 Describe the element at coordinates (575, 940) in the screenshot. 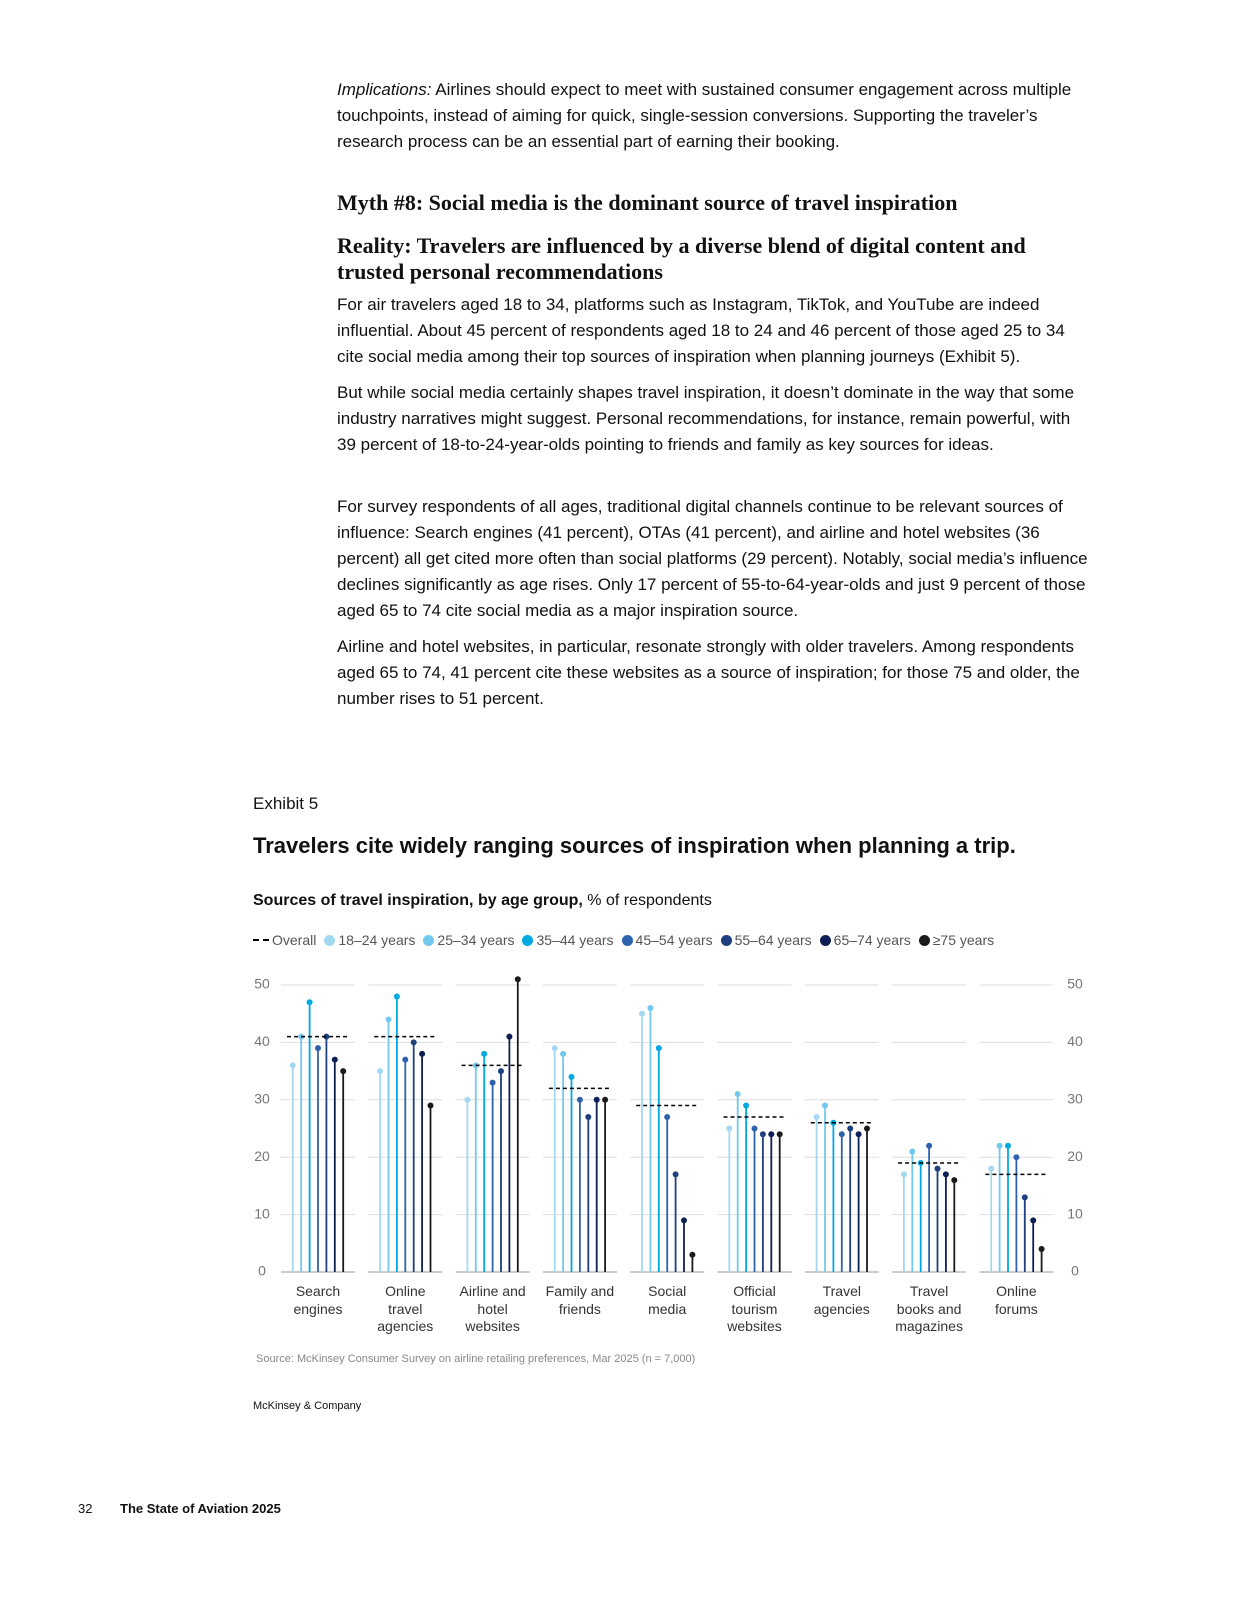

I see `legend-label: 35–44 years` at that location.